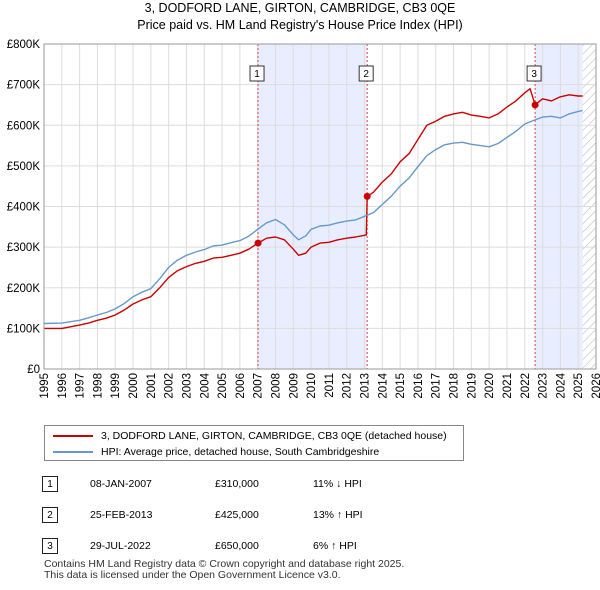  Describe the element at coordinates (33, 370) in the screenshot. I see `y-tick-label: £0` at that location.